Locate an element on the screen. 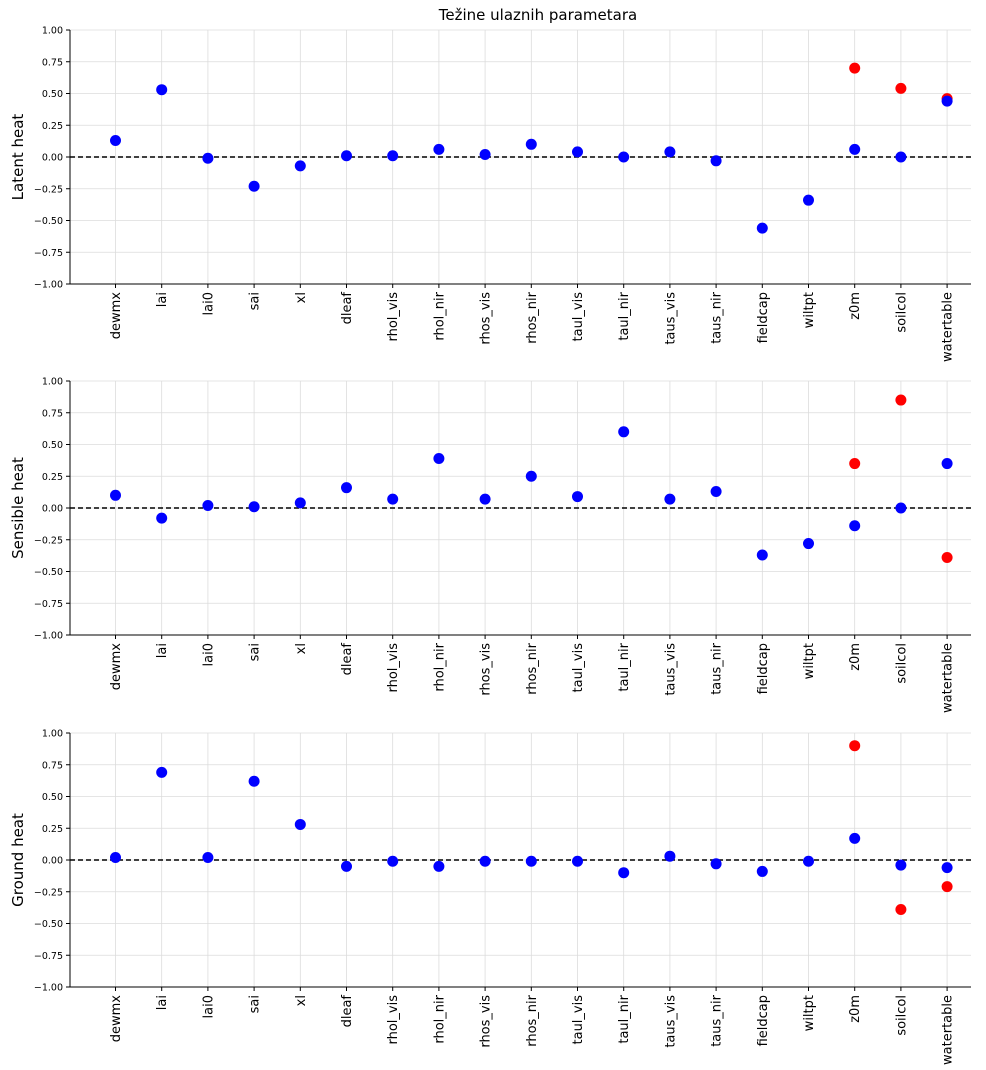  x-tick-label: dewmx is located at coordinates (116, 667).